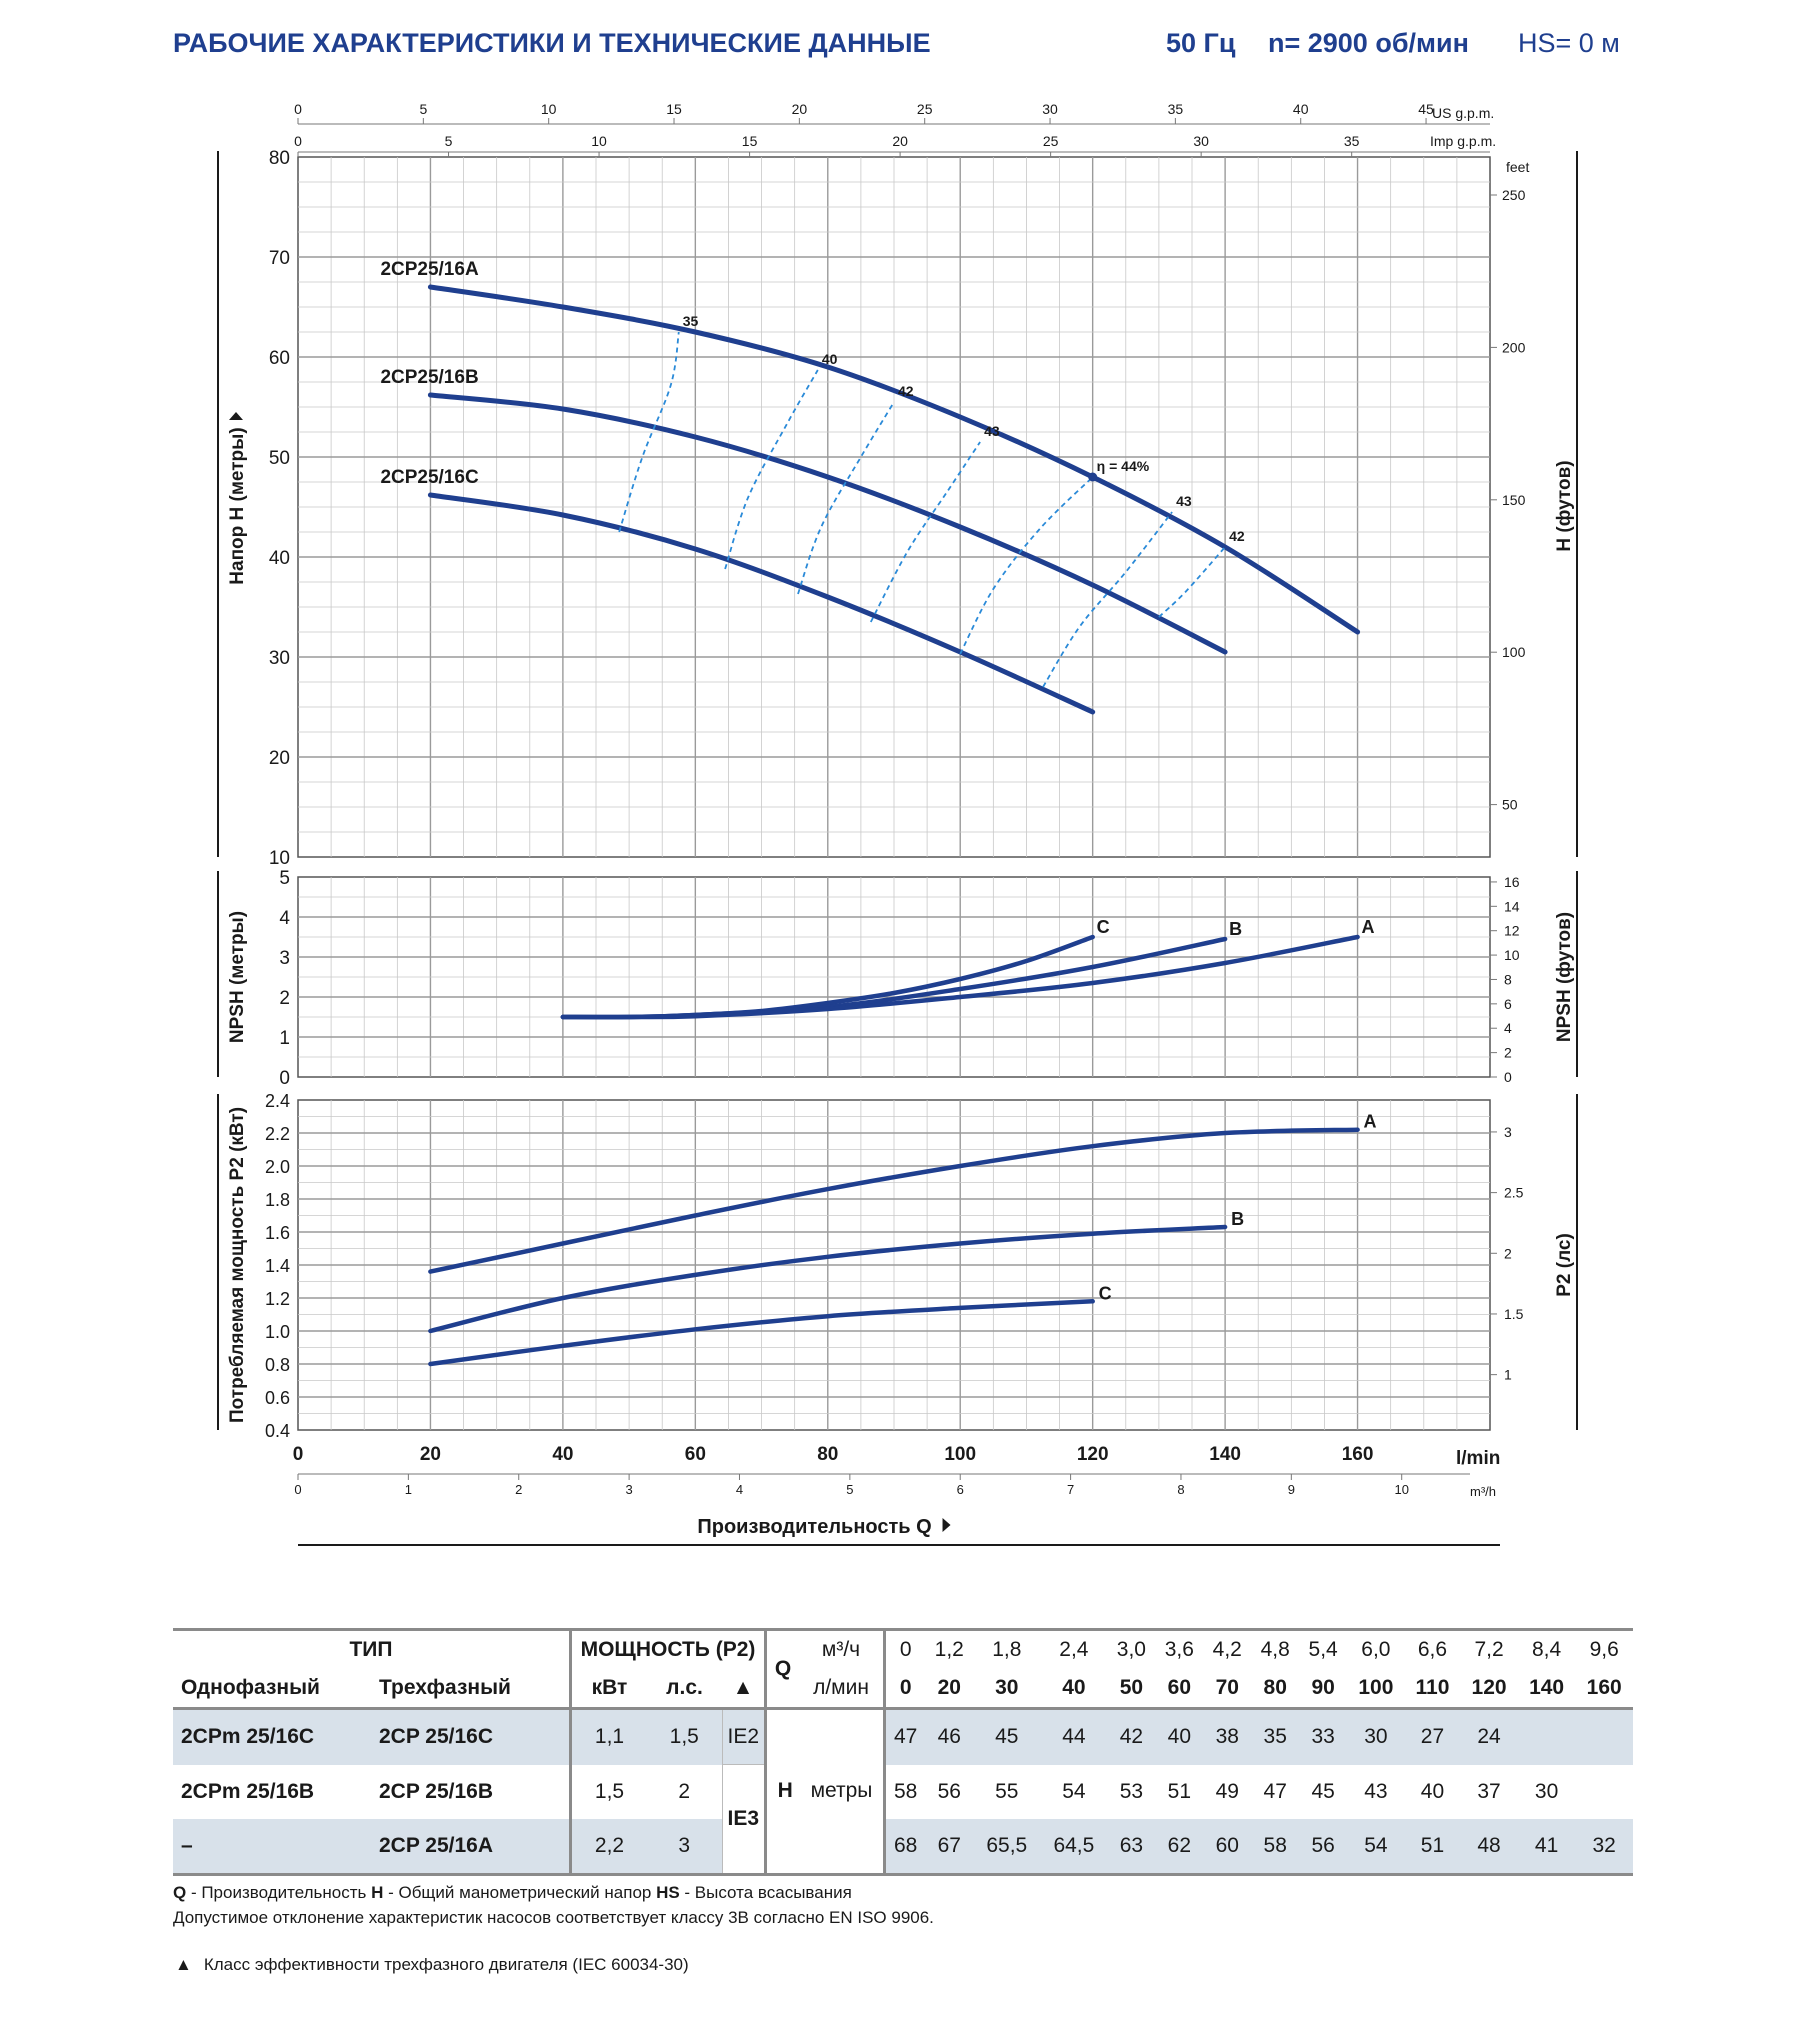 The height and width of the screenshot is (2024, 1812). I want to click on npsh-ft-tick-label: 14, so click(1512, 906).